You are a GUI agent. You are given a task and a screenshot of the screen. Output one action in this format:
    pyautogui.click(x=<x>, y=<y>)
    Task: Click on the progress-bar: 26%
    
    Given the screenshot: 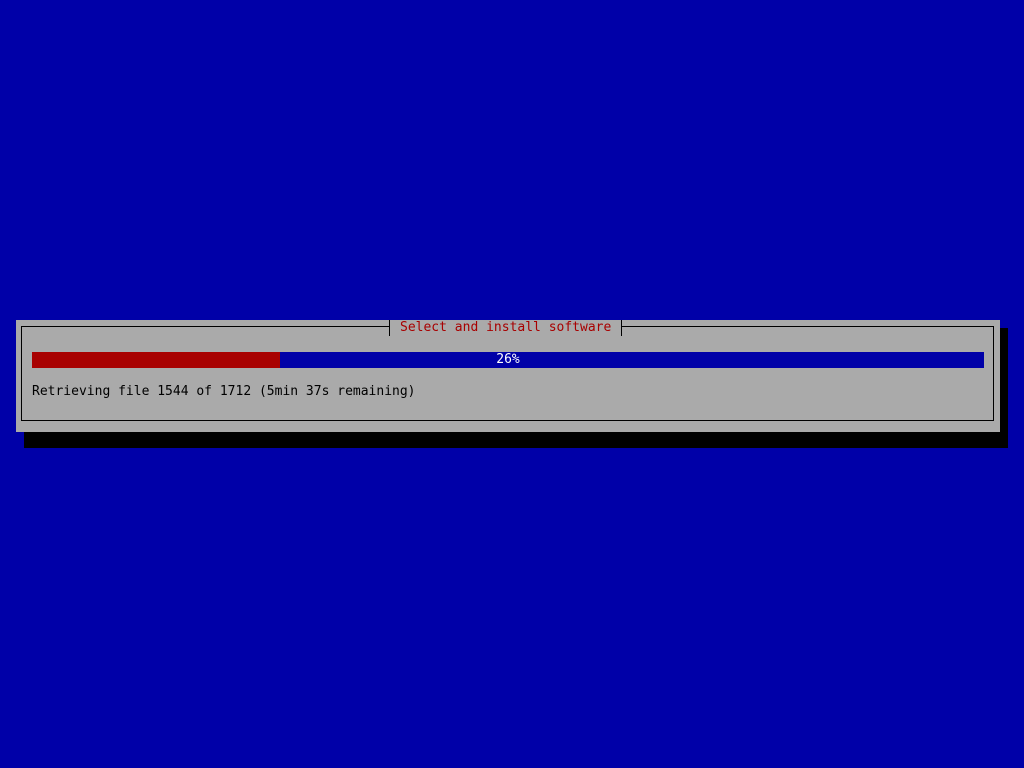 What is the action you would take?
    pyautogui.click(x=508, y=360)
    